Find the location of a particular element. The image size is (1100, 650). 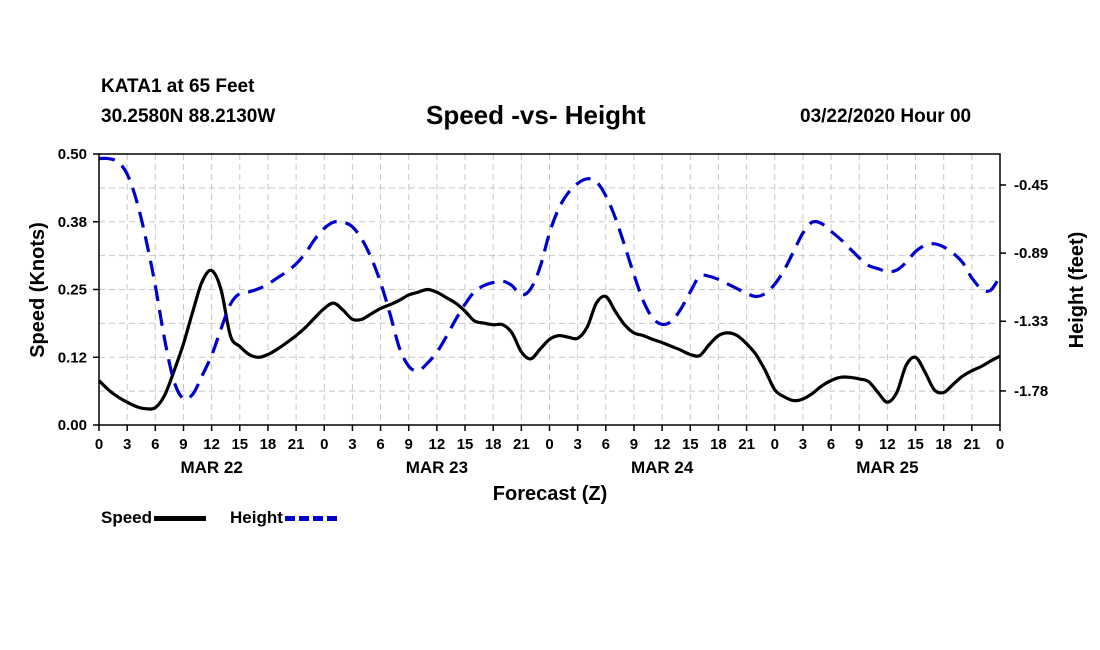

legend-speed-swatch is located at coordinates (180, 519).